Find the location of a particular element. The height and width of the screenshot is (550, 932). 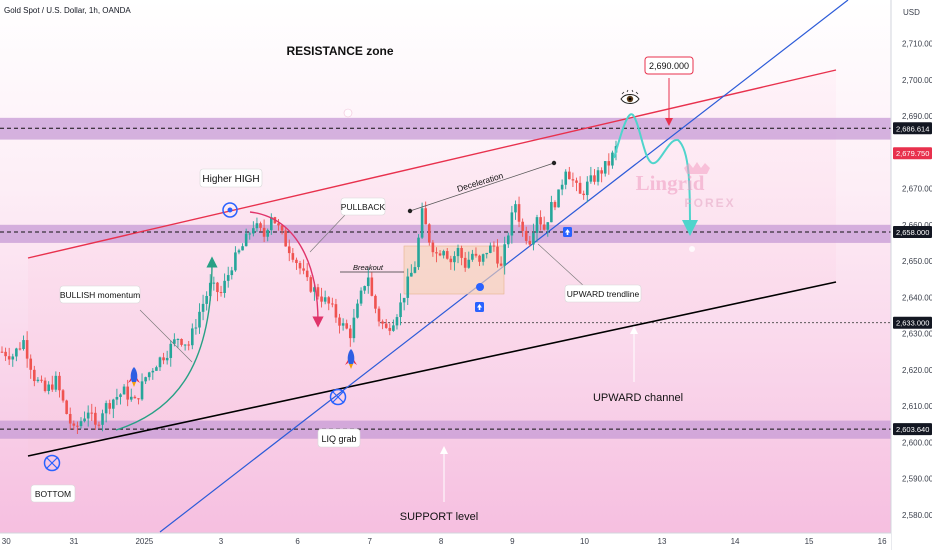

upward-trendline-callout: UPWARD trendline is located at coordinates (603, 293).